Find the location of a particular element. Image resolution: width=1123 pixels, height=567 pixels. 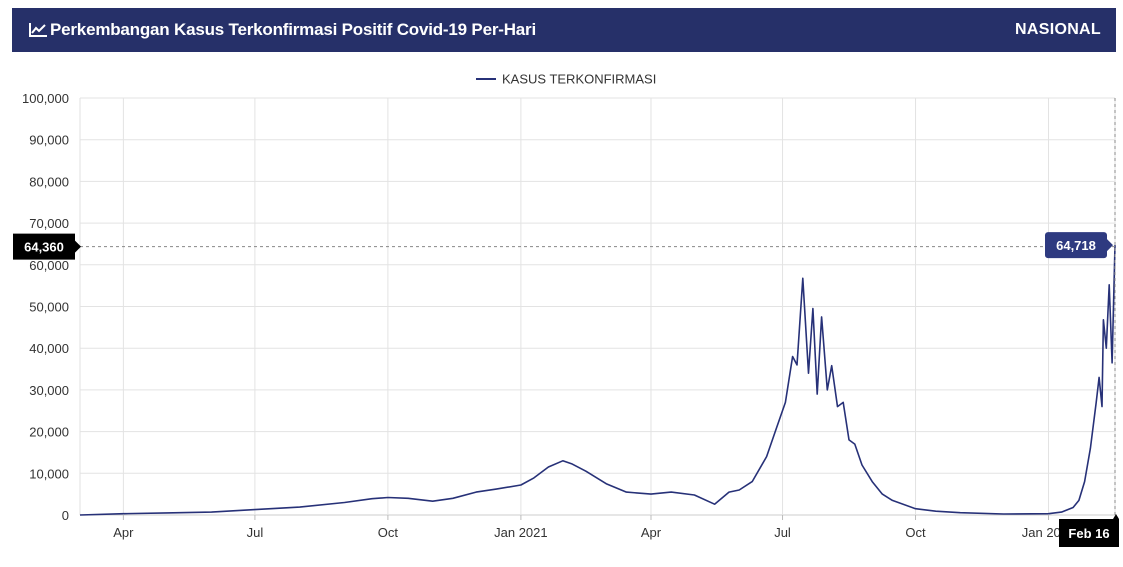

y-tick-label: 30,000 is located at coordinates (49, 390).